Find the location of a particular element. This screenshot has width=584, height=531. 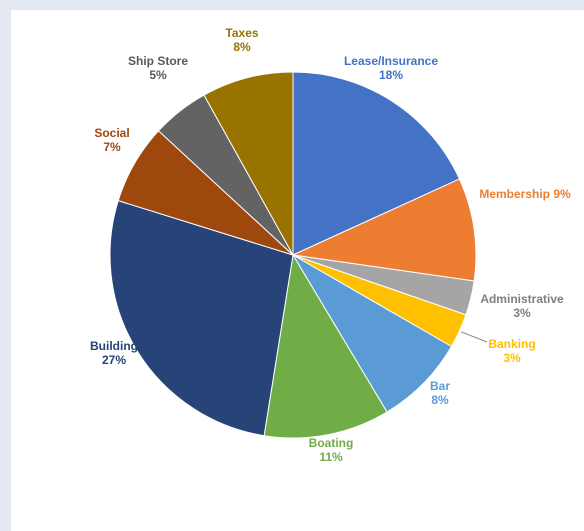

slice-label-text: Membership is located at coordinates (516, 194).